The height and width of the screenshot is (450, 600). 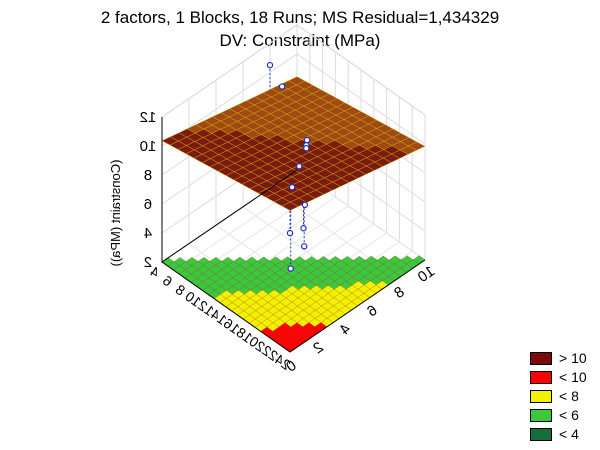 What do you see at coordinates (399, 292) in the screenshot?
I see `y-tick-label: 8` at bounding box center [399, 292].